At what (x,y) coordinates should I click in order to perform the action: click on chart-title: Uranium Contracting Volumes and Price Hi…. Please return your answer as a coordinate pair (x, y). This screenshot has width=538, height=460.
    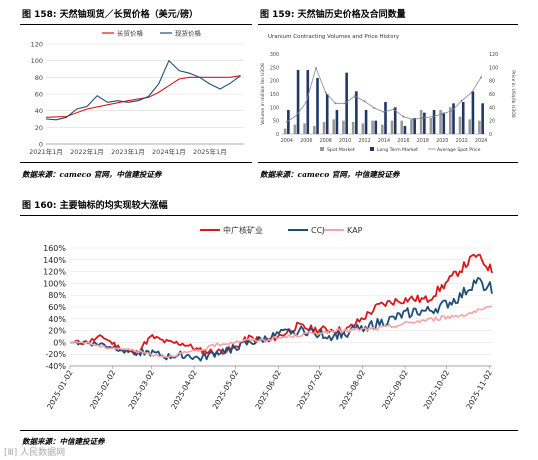
    Looking at the image, I should click on (334, 37).